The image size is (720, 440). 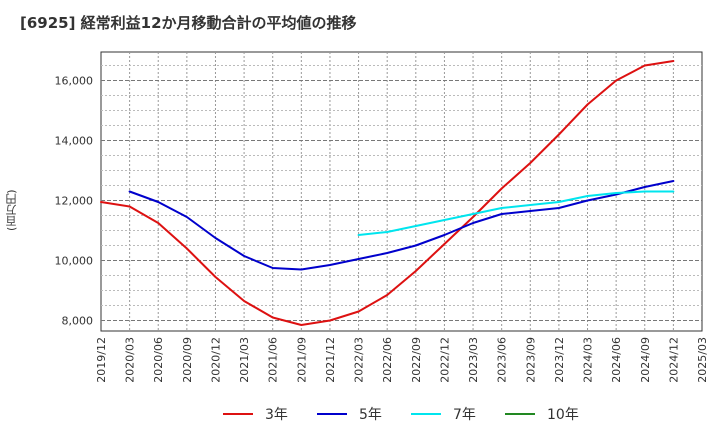 I want to click on legend: 3年 5年 7年 10年, so click(x=401, y=415).